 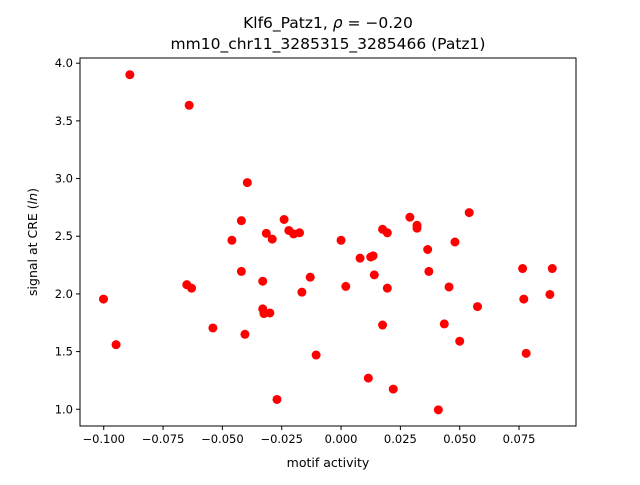 I want to click on y-axis-label-suffix: ), so click(x=32, y=190).